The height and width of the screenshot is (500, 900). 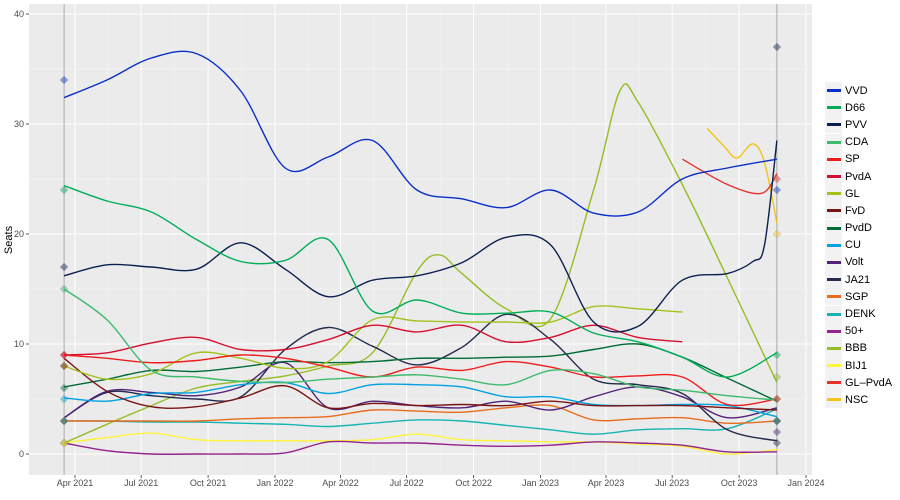 I want to click on legend-label: NSC, so click(x=857, y=399).